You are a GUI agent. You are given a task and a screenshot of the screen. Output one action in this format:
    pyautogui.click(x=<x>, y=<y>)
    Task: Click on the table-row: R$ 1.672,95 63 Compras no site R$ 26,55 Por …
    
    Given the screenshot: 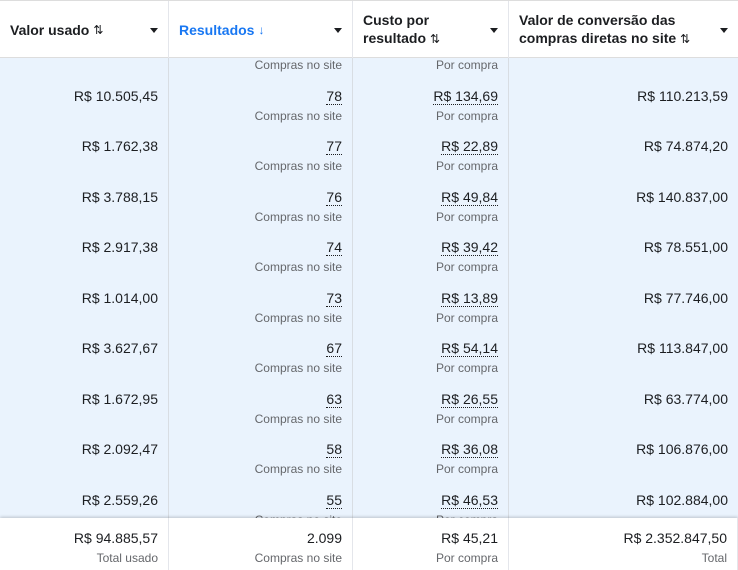 What is the action you would take?
    pyautogui.click(x=369, y=407)
    